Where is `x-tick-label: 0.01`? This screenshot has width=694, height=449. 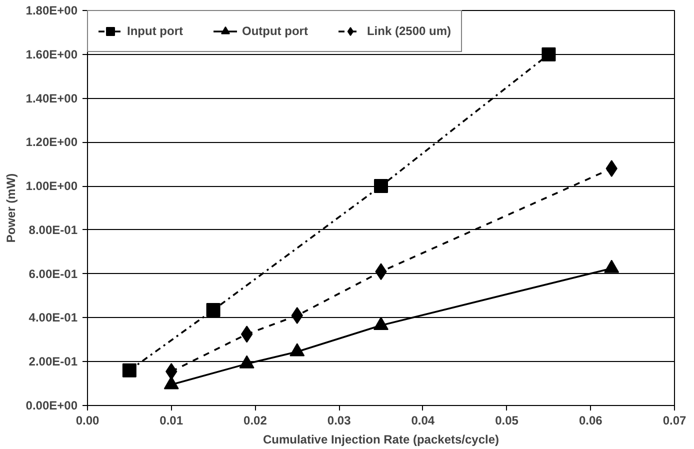
x-tick-label: 0.01 is located at coordinates (172, 421).